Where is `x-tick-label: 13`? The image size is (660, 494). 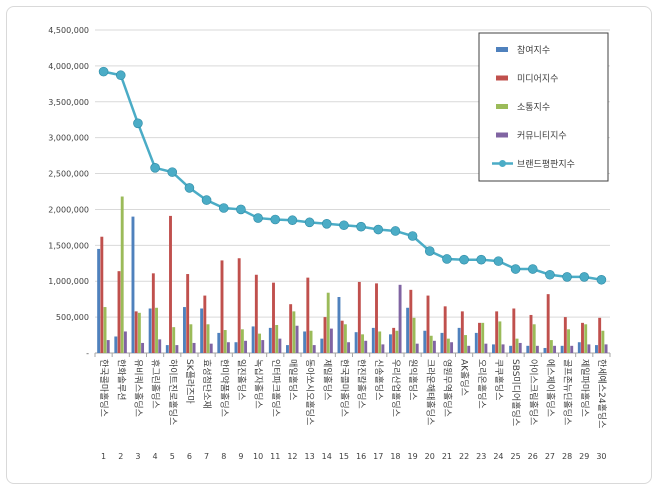 x-tick-label: 13 is located at coordinates (309, 456).